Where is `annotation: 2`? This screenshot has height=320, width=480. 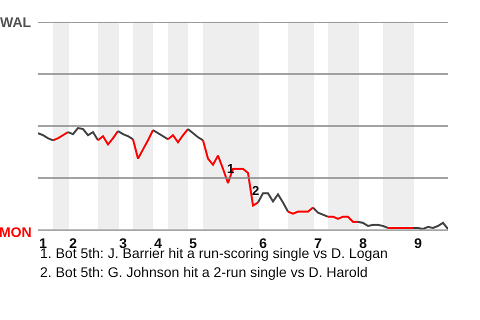
annotation: 2 is located at coordinates (256, 190).